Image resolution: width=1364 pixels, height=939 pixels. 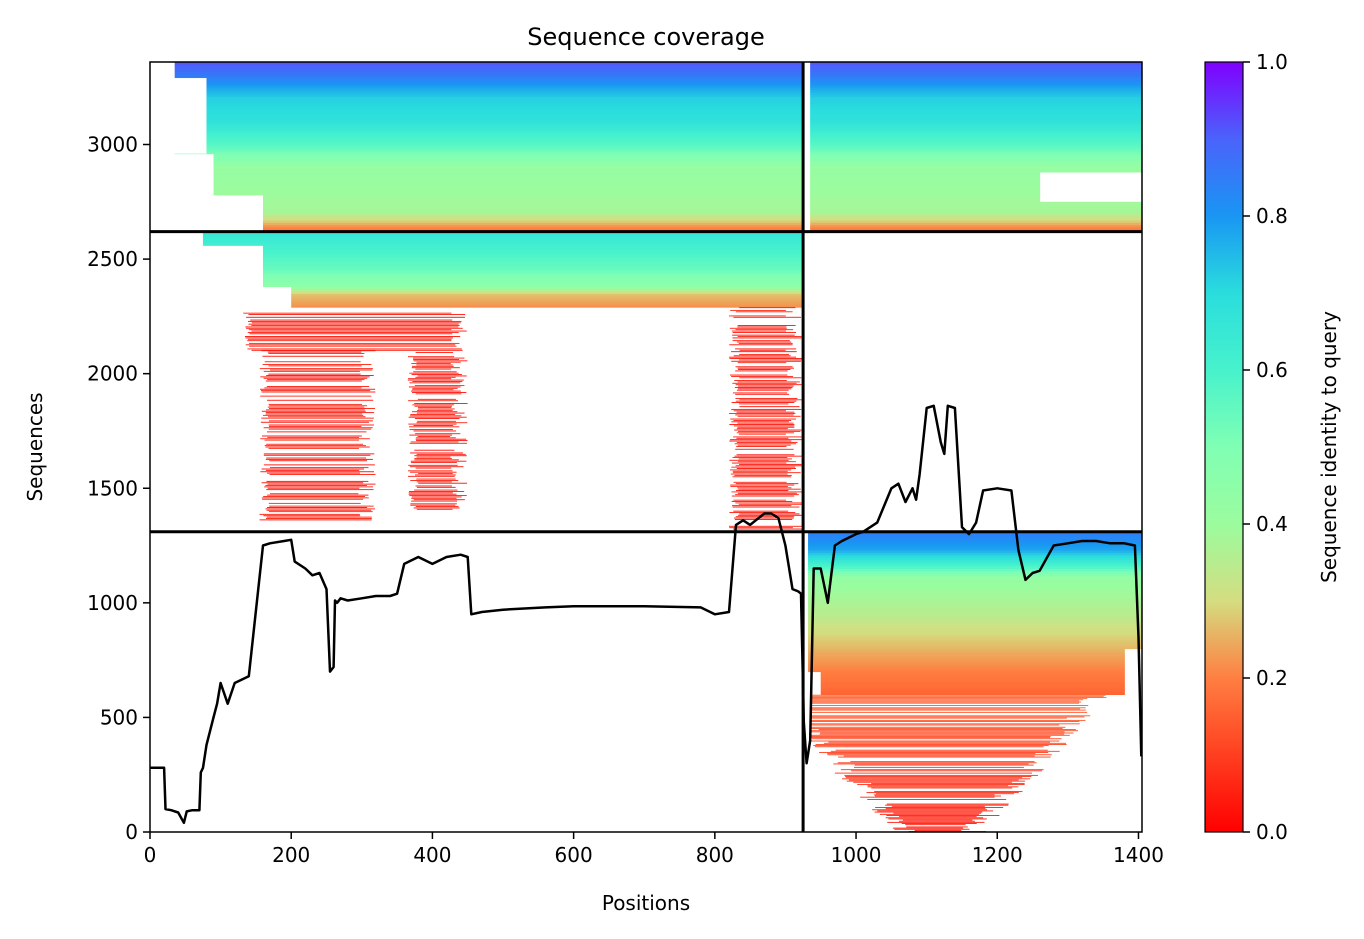 What do you see at coordinates (35, 446) in the screenshot?
I see `y-axis-label: Sequences` at bounding box center [35, 446].